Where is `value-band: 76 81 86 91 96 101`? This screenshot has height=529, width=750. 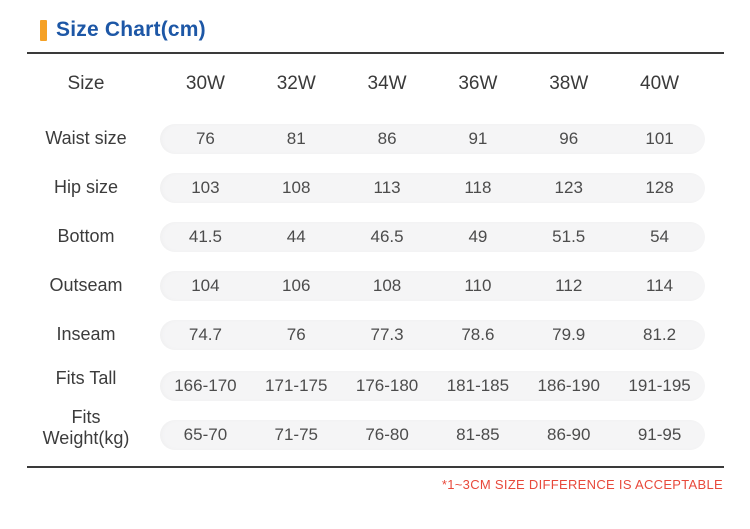
value-band: 76 81 86 91 96 101 is located at coordinates (432, 138).